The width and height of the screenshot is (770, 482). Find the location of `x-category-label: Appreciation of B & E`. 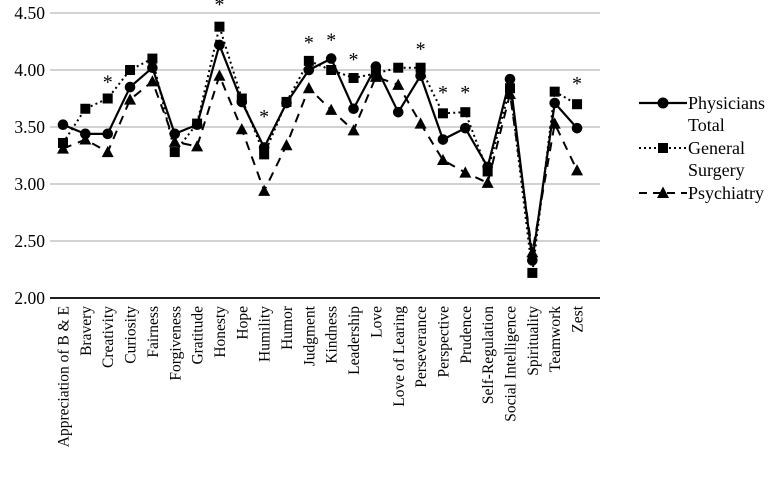

x-category-label: Appreciation of B & E is located at coordinates (64, 376).